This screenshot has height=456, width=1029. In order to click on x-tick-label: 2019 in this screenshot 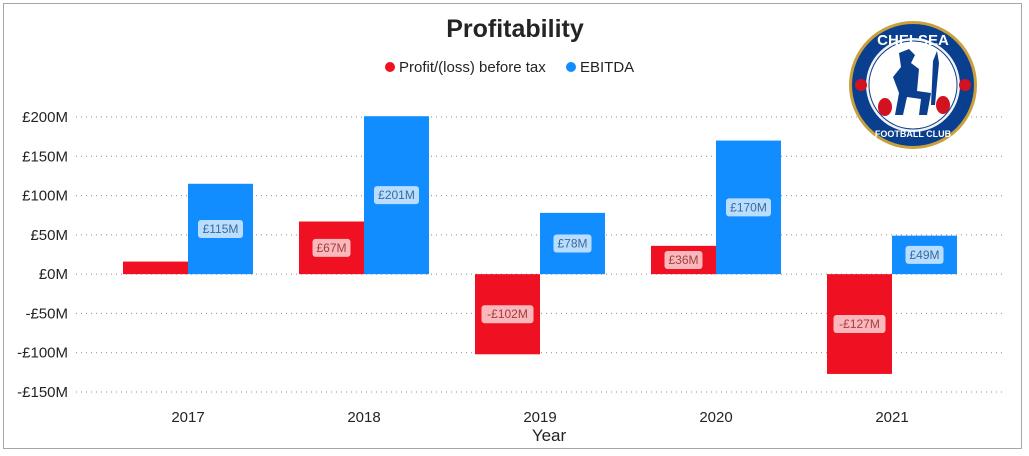, I will do `click(539, 417)`.